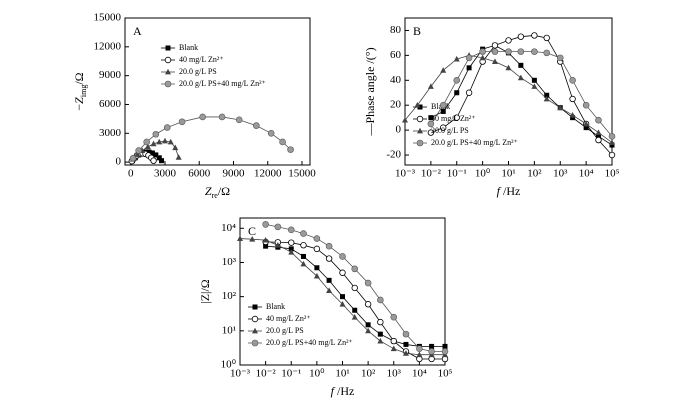 Image resolution: width=700 pixels, height=415 pixels. What do you see at coordinates (222, 83) in the screenshot?
I see `legend-label: 20.0 g/L PS+40 mg/L Zn²⁺` at bounding box center [222, 83].